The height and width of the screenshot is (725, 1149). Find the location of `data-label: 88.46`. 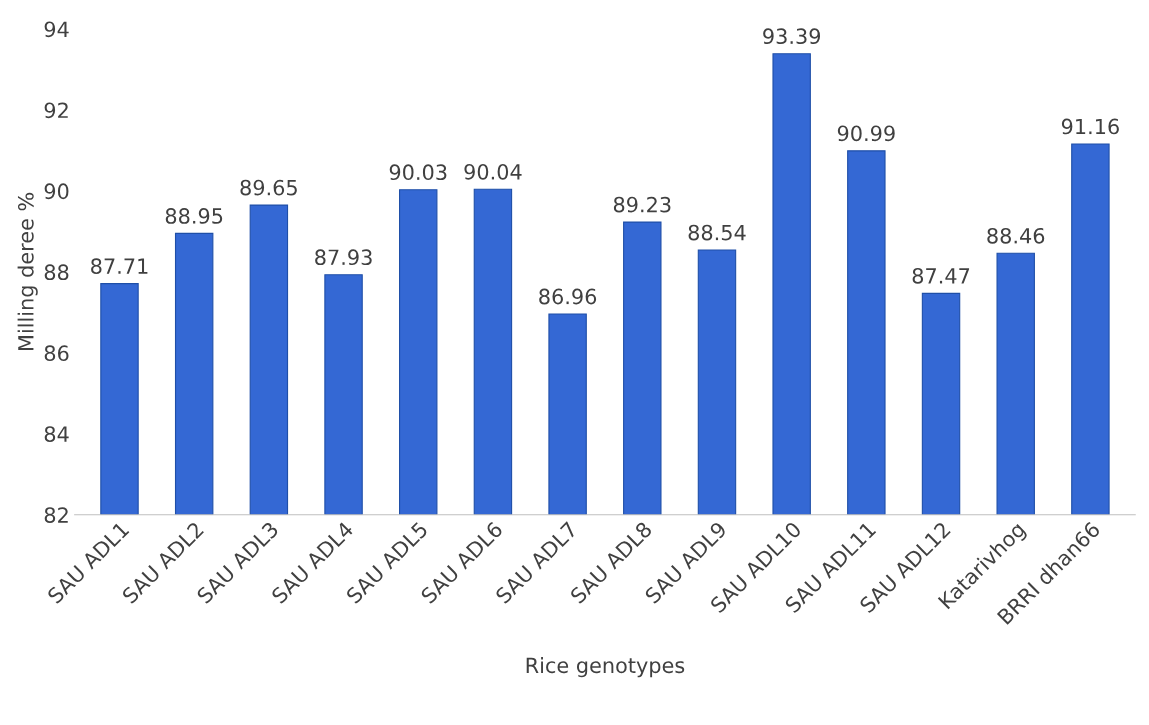

data-label: 88.46 is located at coordinates (1016, 235).